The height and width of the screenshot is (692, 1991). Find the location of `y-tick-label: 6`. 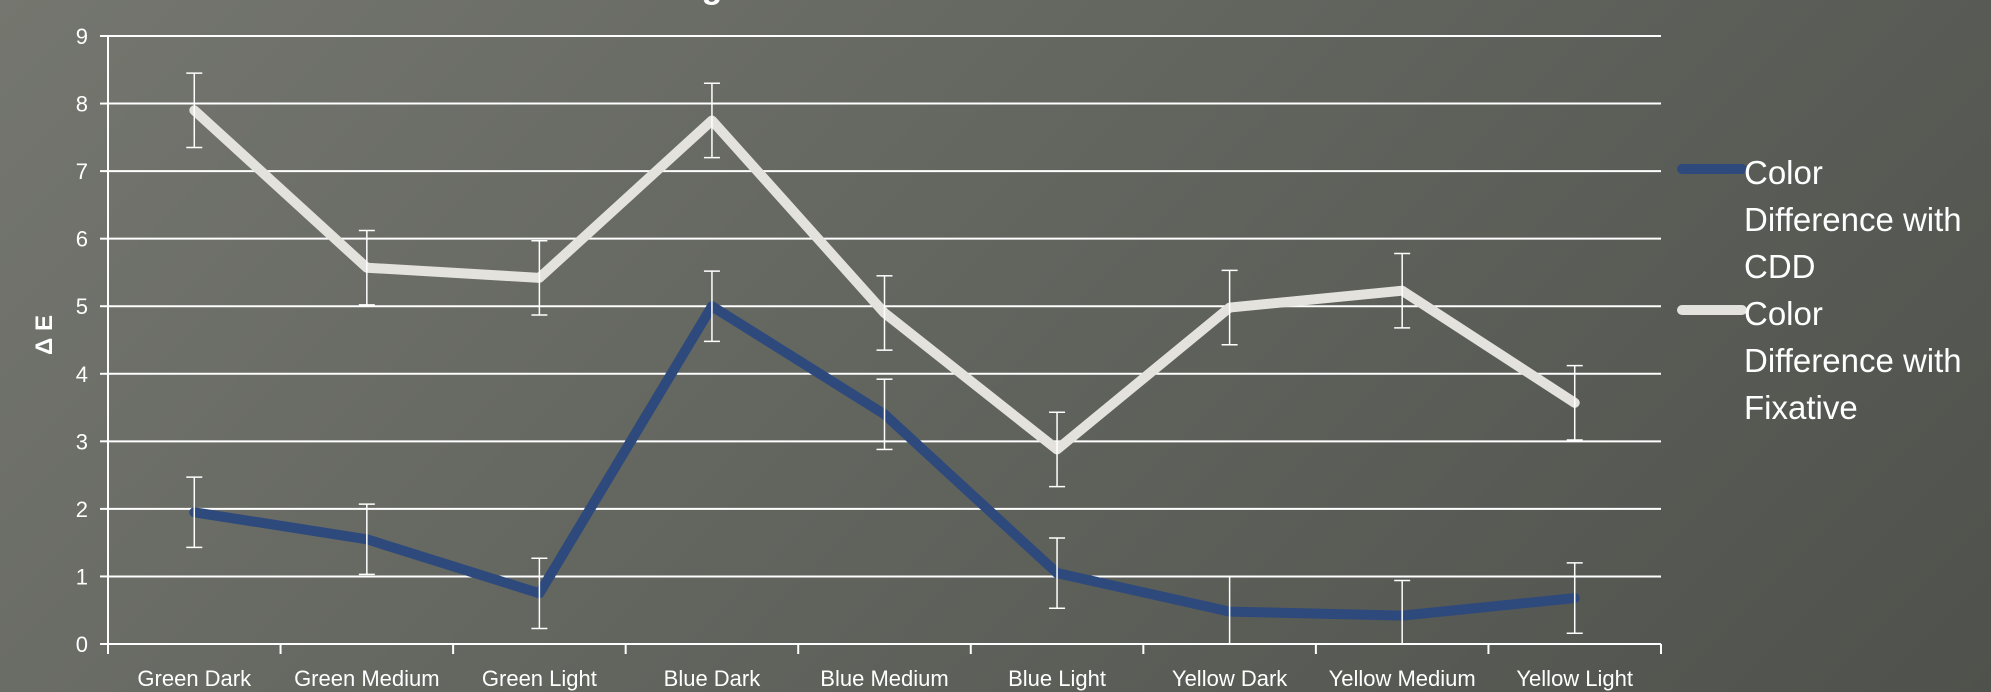

y-tick-label: 6 is located at coordinates (82, 239).